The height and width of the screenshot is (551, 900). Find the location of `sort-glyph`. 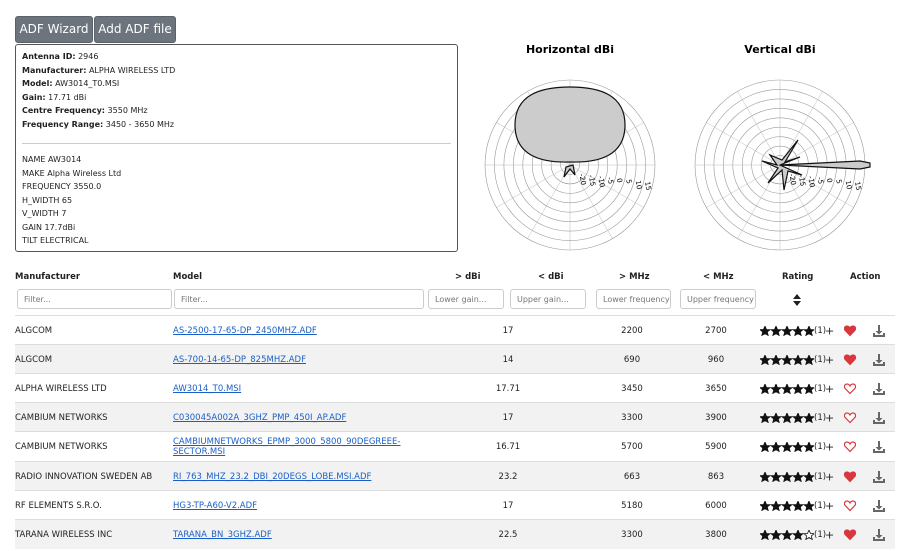

sort-glyph is located at coordinates (797, 300).